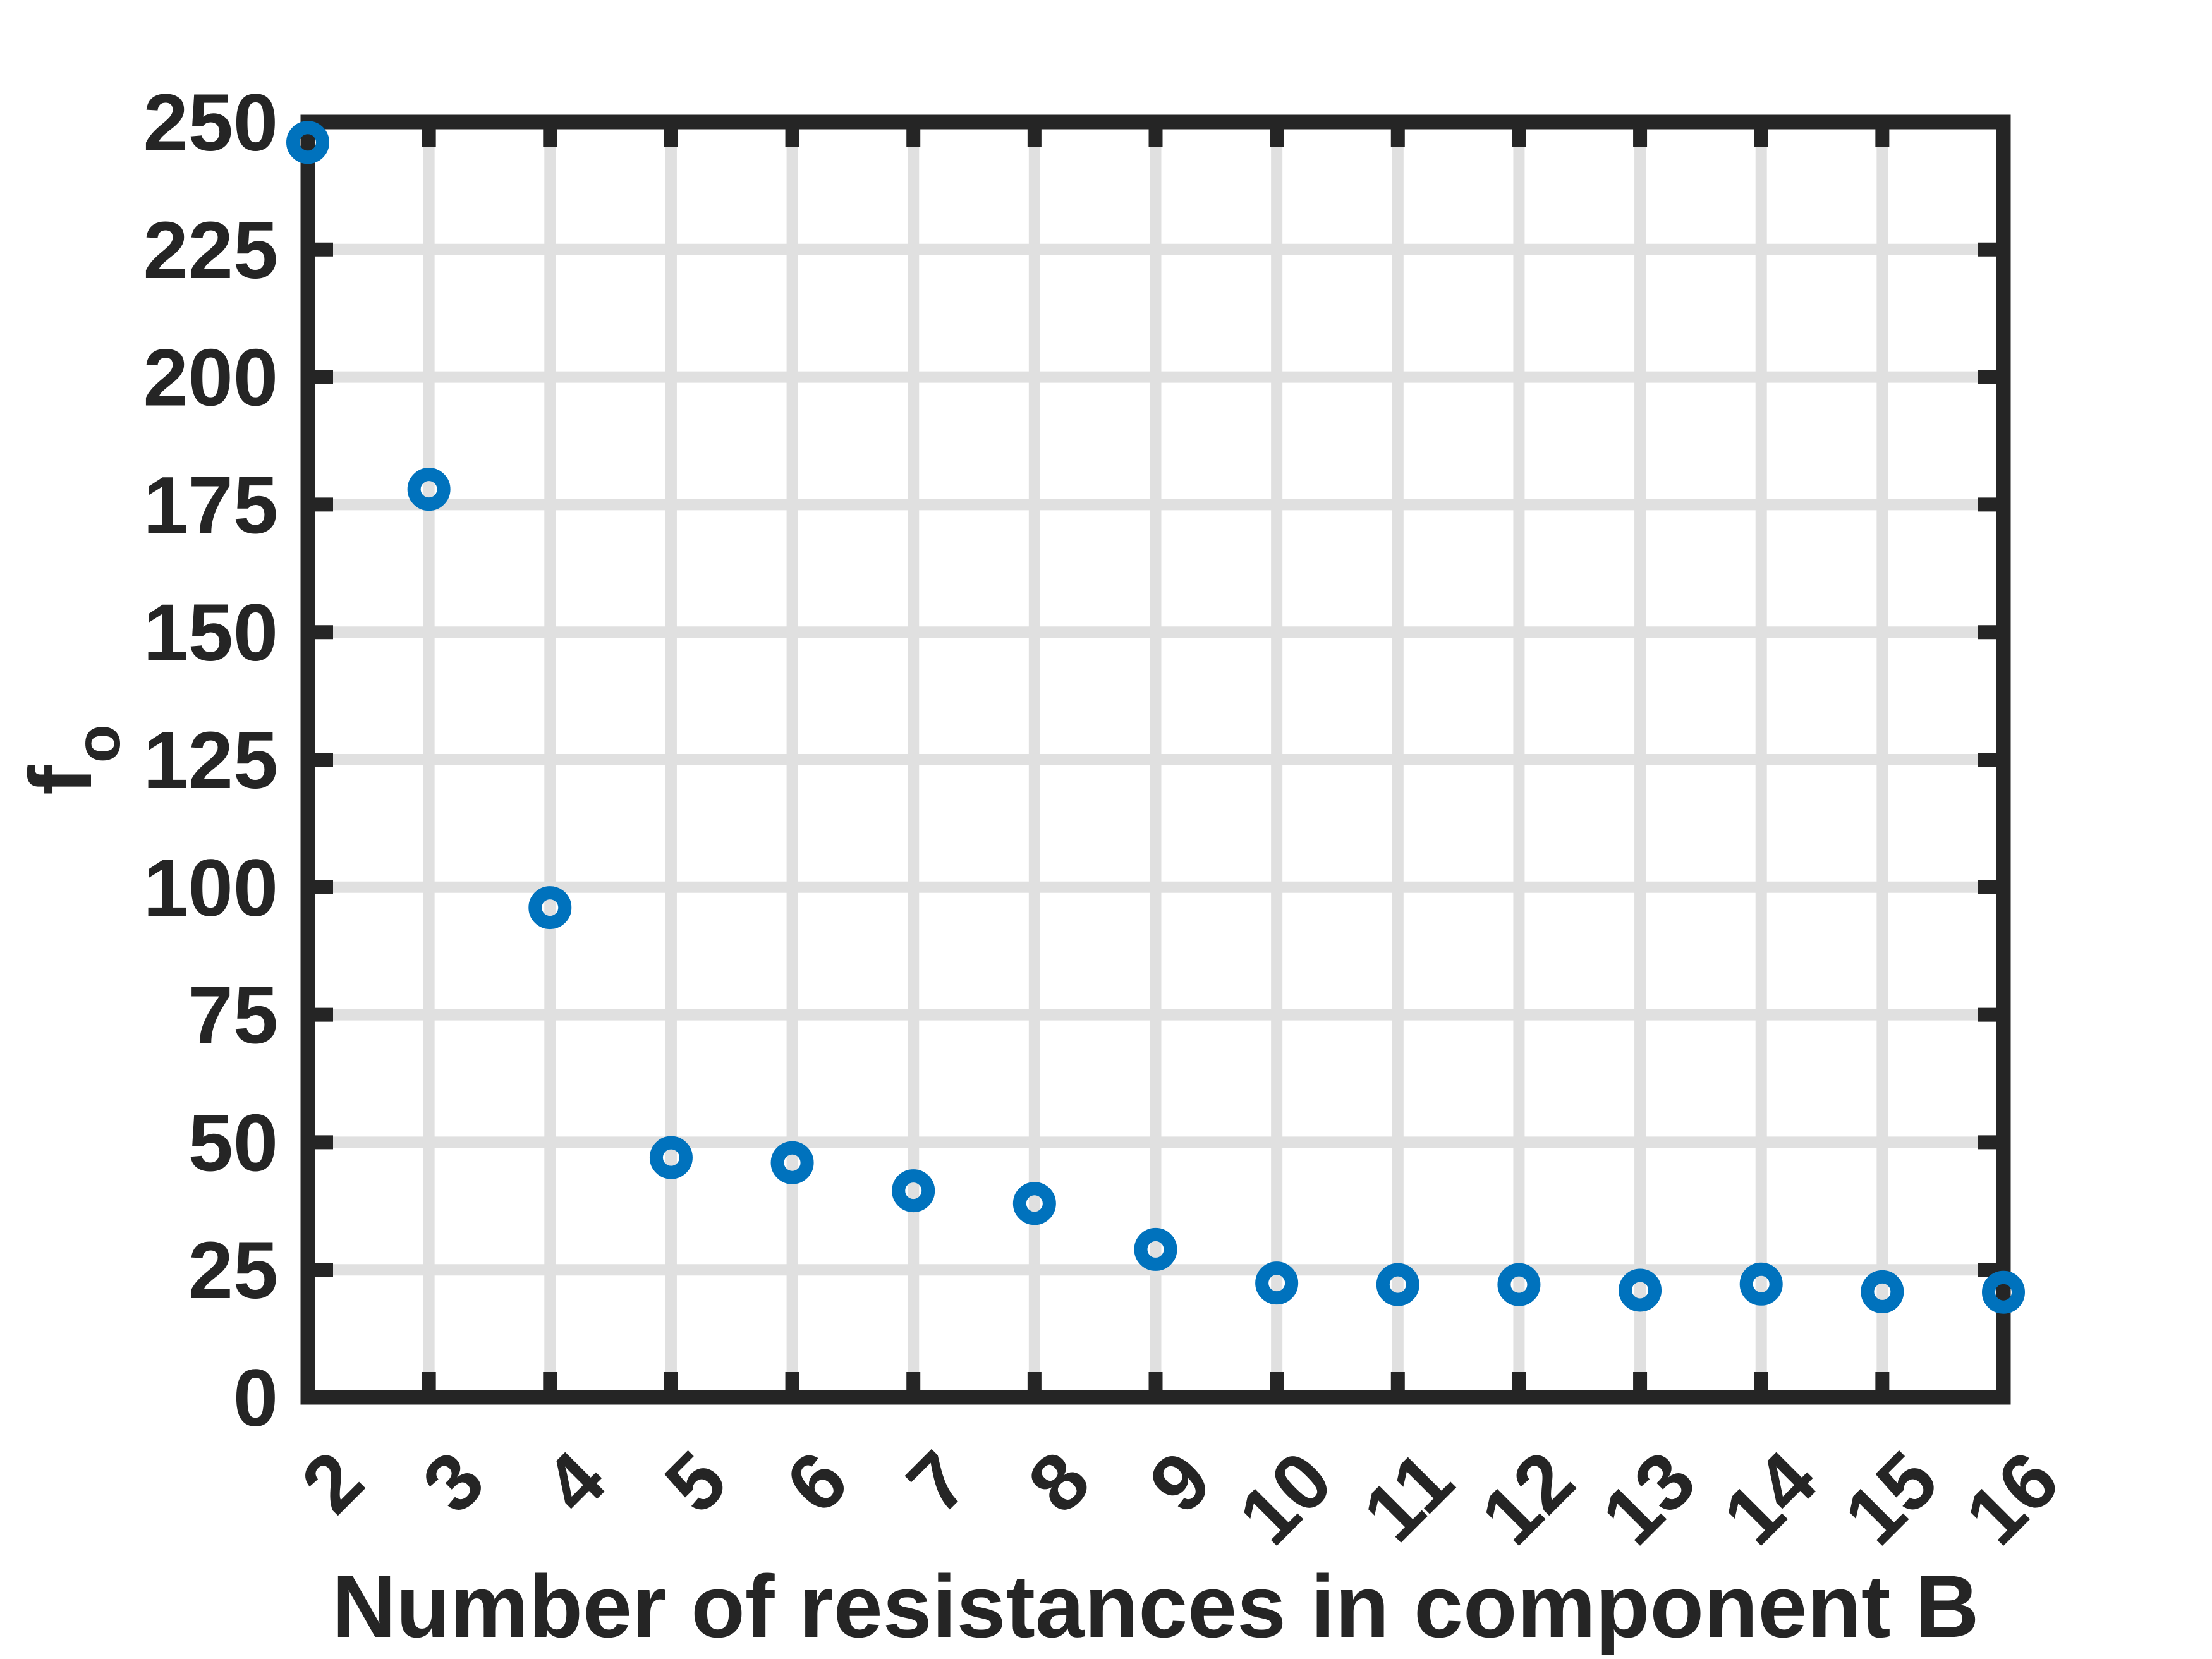 The height and width of the screenshot is (1659, 2212). Describe the element at coordinates (60, 780) in the screenshot. I see `y-axis-label-base: f` at that location.